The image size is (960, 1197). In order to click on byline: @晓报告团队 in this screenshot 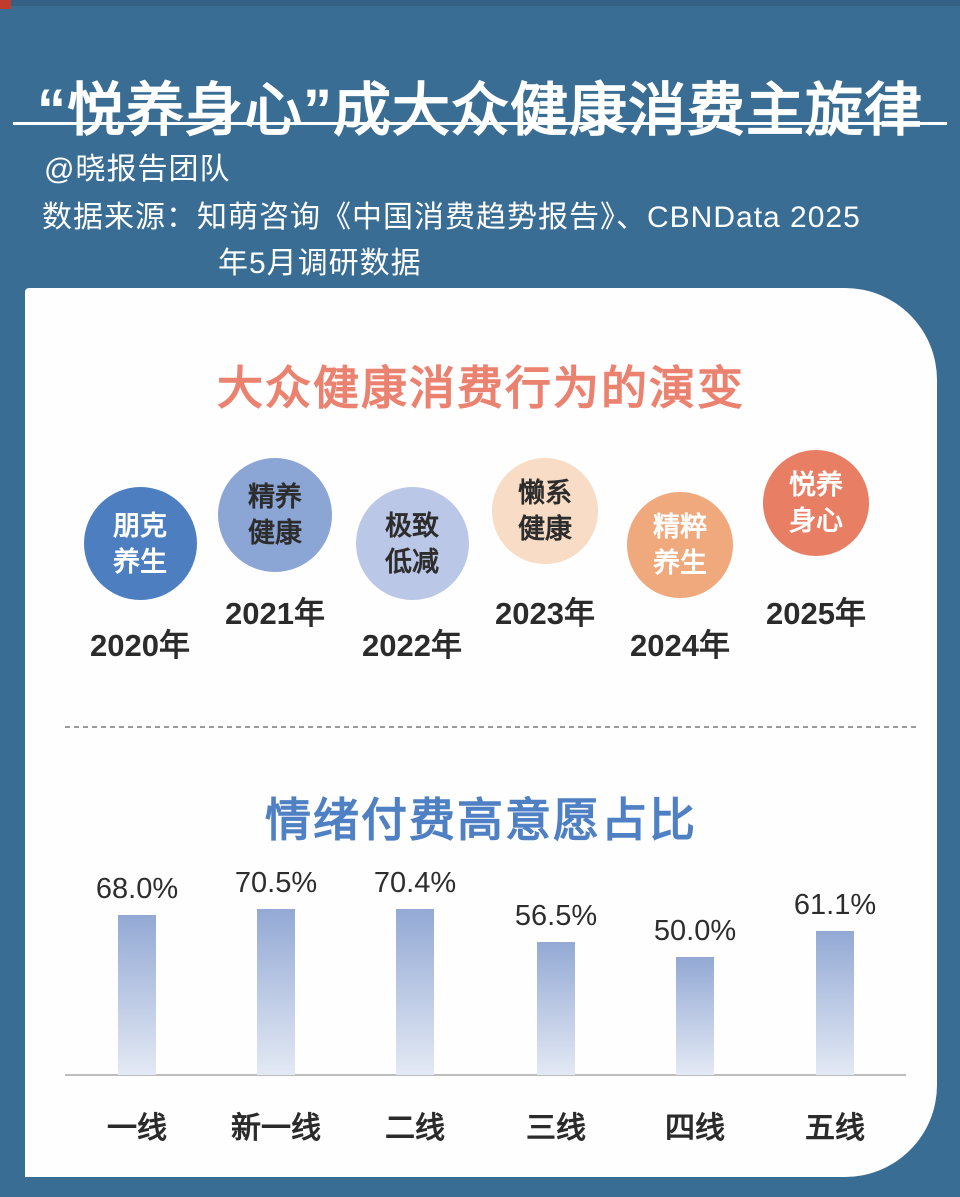, I will do `click(137, 169)`.